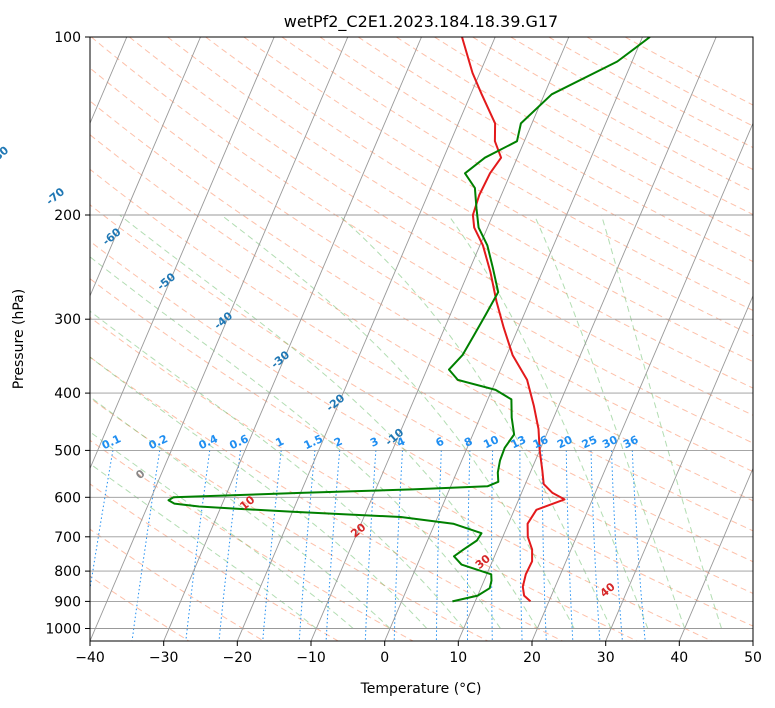  I want to click on mixing-ratio-label: 10, so click(491, 442).